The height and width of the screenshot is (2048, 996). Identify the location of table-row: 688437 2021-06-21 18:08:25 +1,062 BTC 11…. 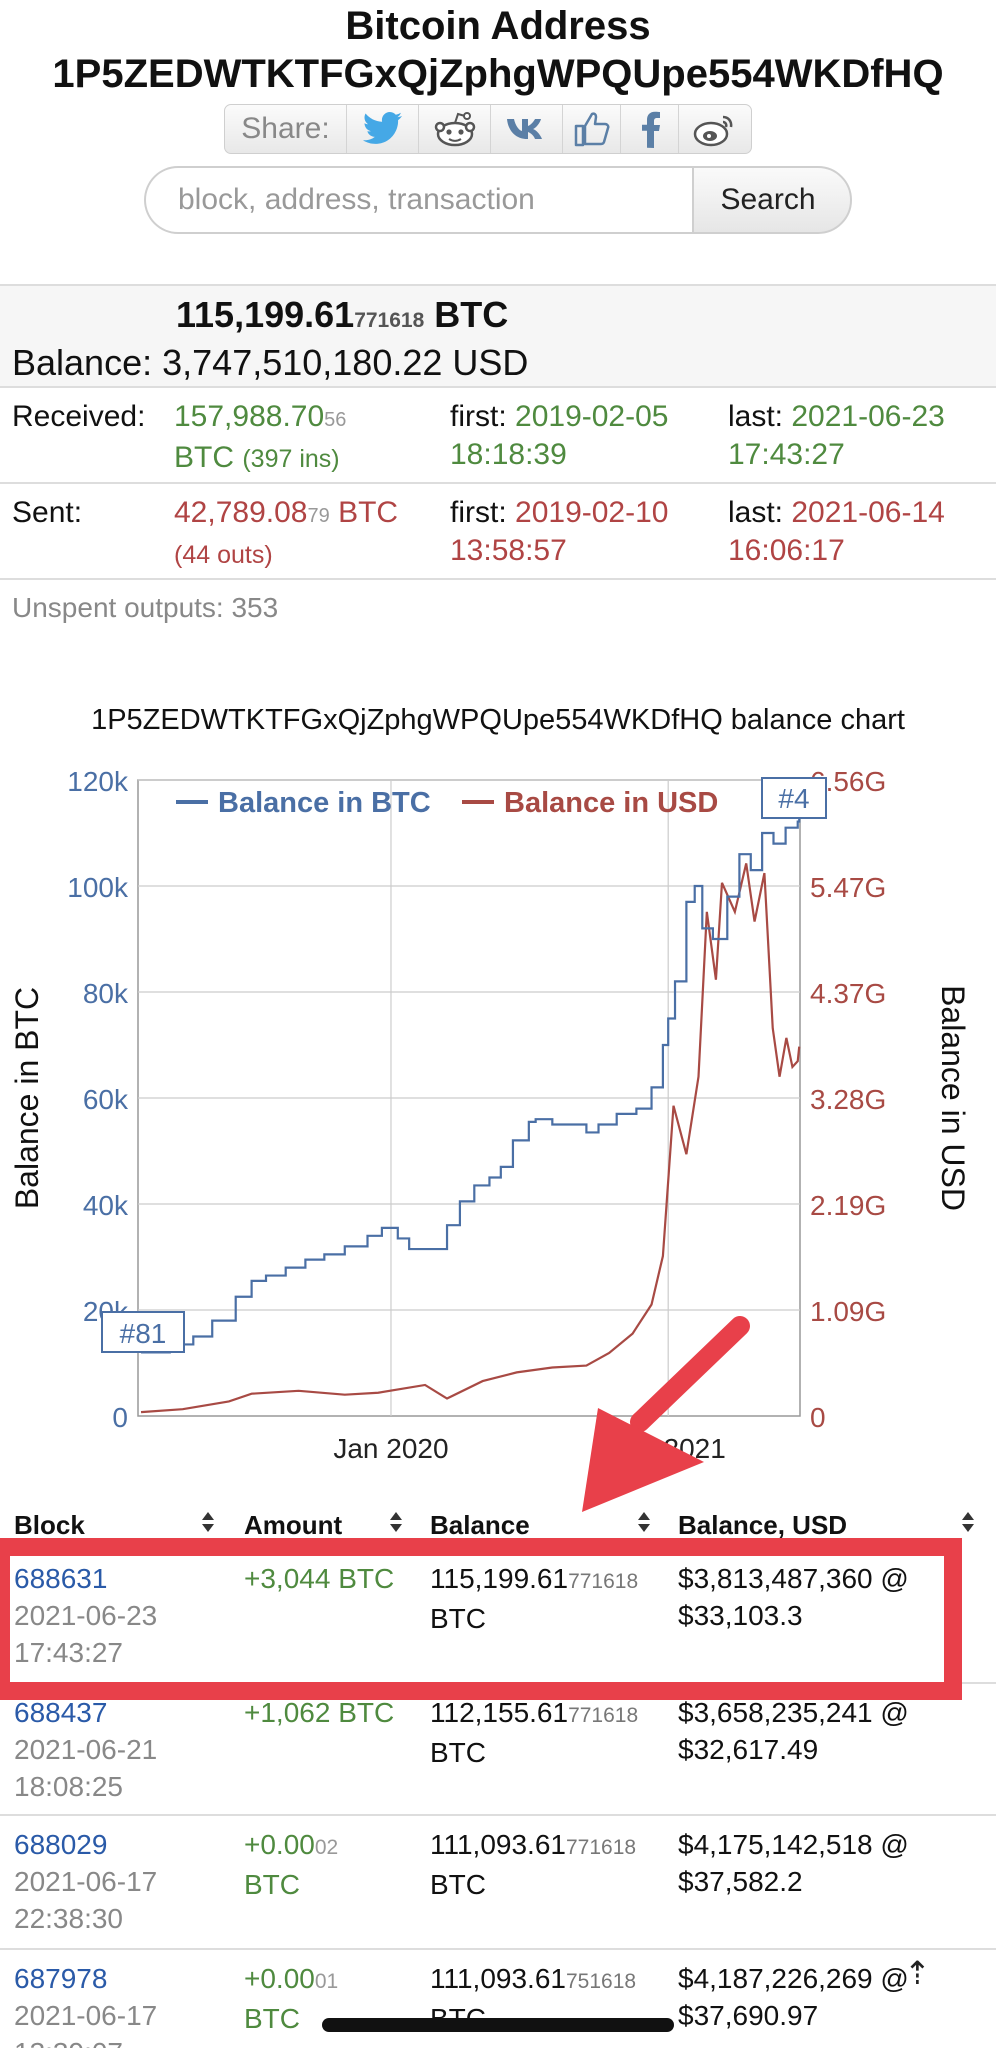
(498, 1750).